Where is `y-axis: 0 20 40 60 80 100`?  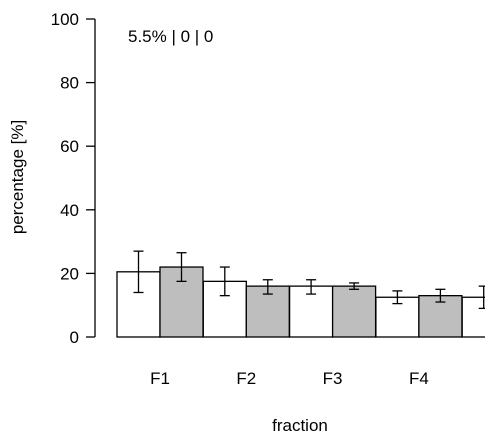
y-axis: 0 20 40 60 80 100 is located at coordinates (73, 178).